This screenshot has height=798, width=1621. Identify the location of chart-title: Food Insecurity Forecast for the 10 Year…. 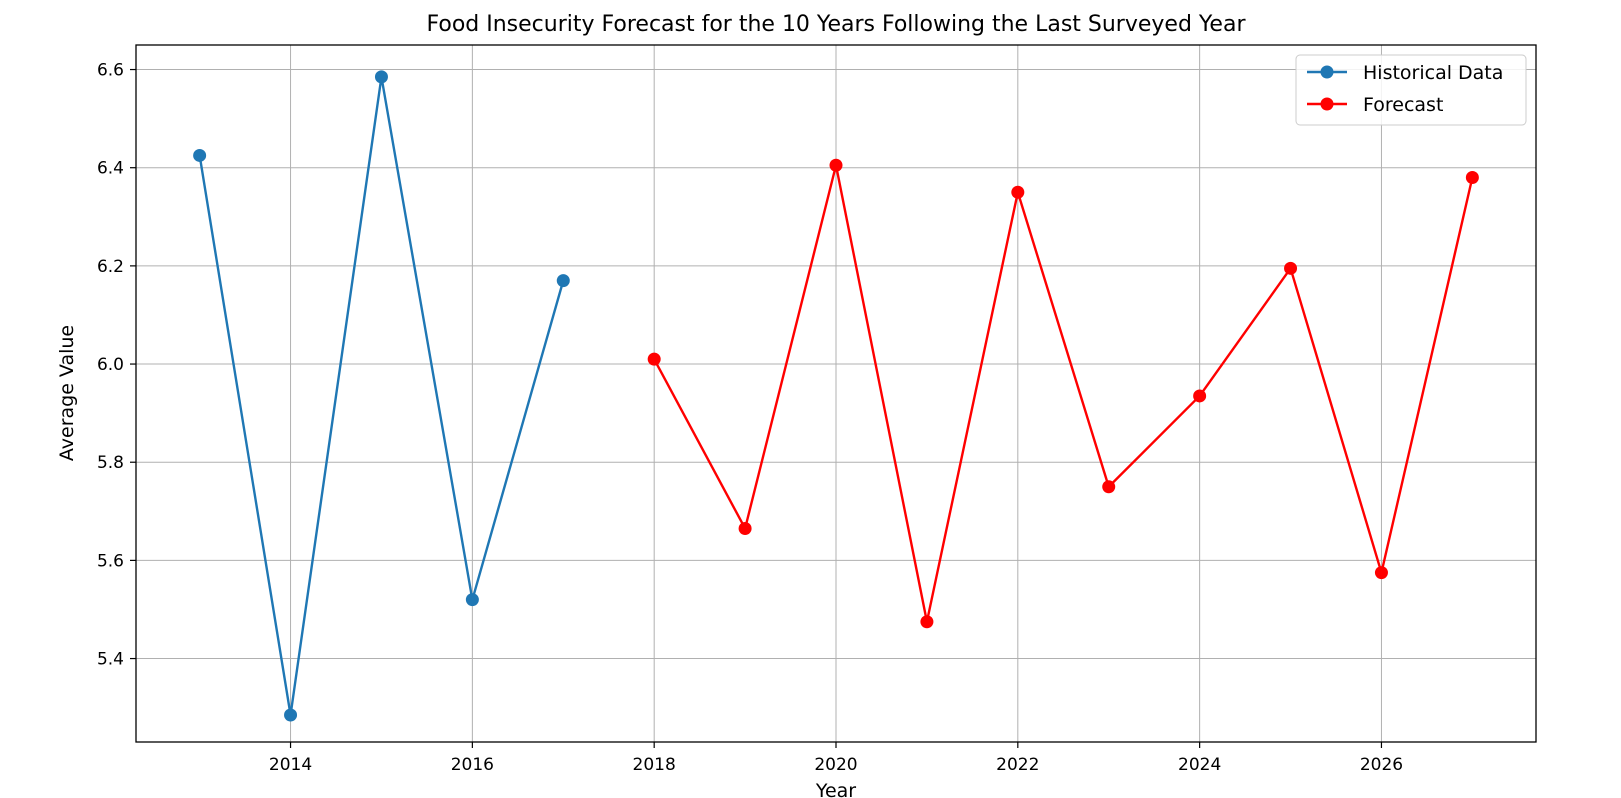
(837, 24).